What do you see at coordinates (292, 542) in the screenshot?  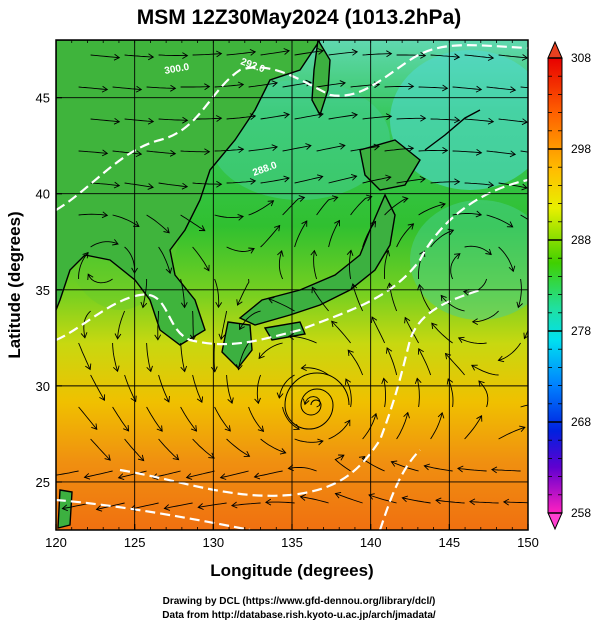 I see `x-tick-label: 135` at bounding box center [292, 542].